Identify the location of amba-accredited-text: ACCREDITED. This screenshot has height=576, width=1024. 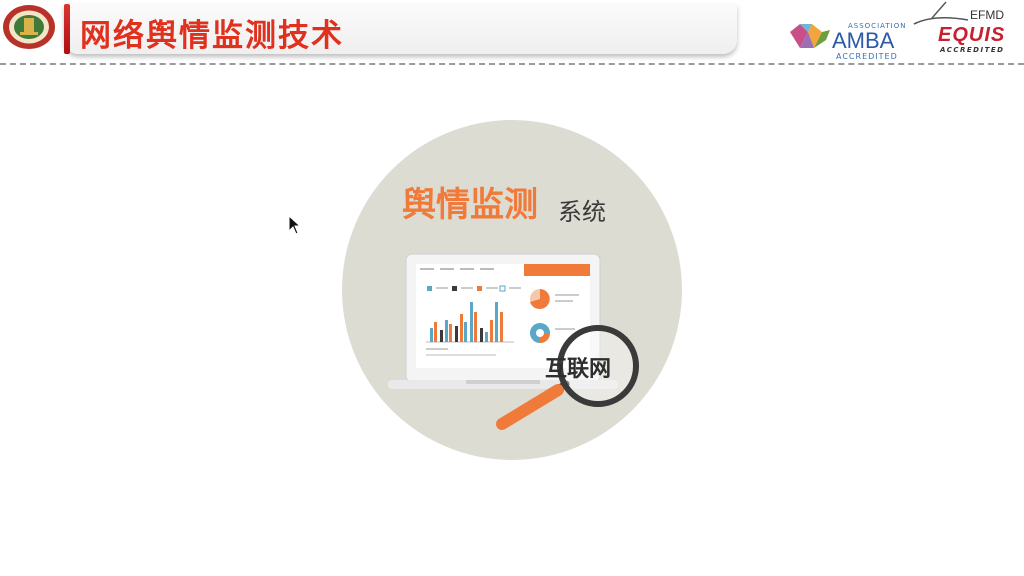
(867, 56).